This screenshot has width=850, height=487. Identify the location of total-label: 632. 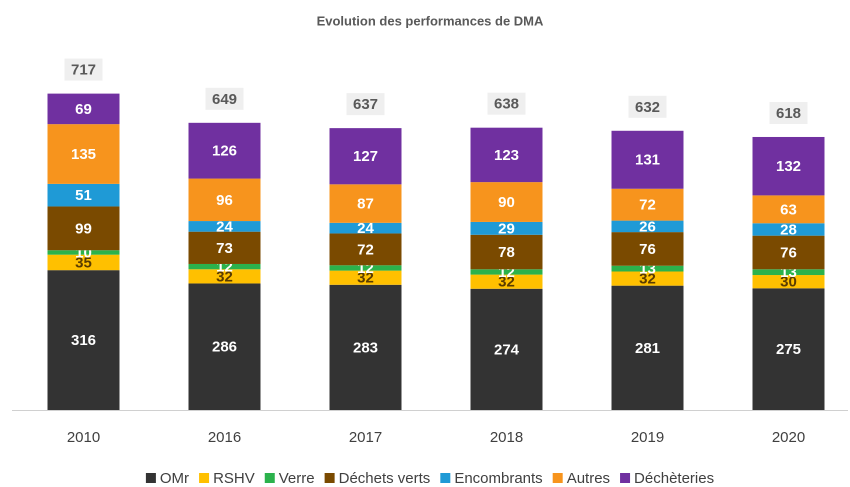
(647, 107).